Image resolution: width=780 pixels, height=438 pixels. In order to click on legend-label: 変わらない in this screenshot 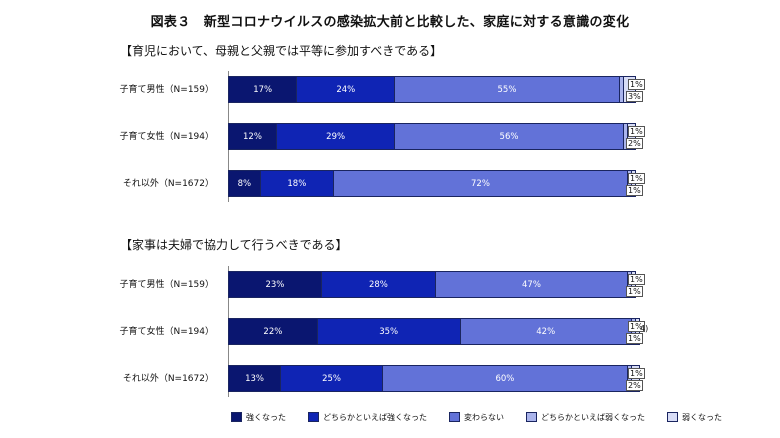, I will do `click(484, 417)`.